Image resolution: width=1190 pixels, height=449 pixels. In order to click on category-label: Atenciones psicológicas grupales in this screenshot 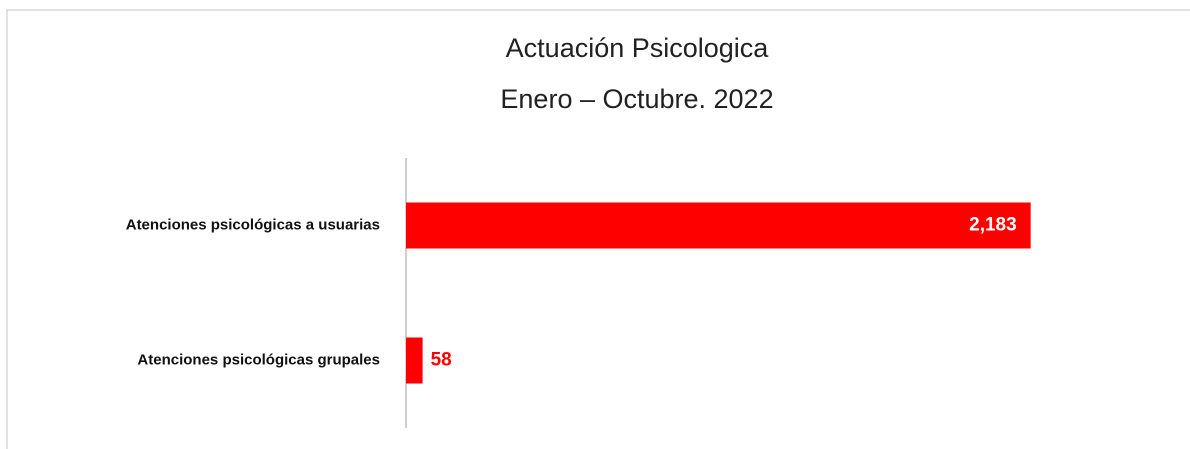, I will do `click(258, 359)`.